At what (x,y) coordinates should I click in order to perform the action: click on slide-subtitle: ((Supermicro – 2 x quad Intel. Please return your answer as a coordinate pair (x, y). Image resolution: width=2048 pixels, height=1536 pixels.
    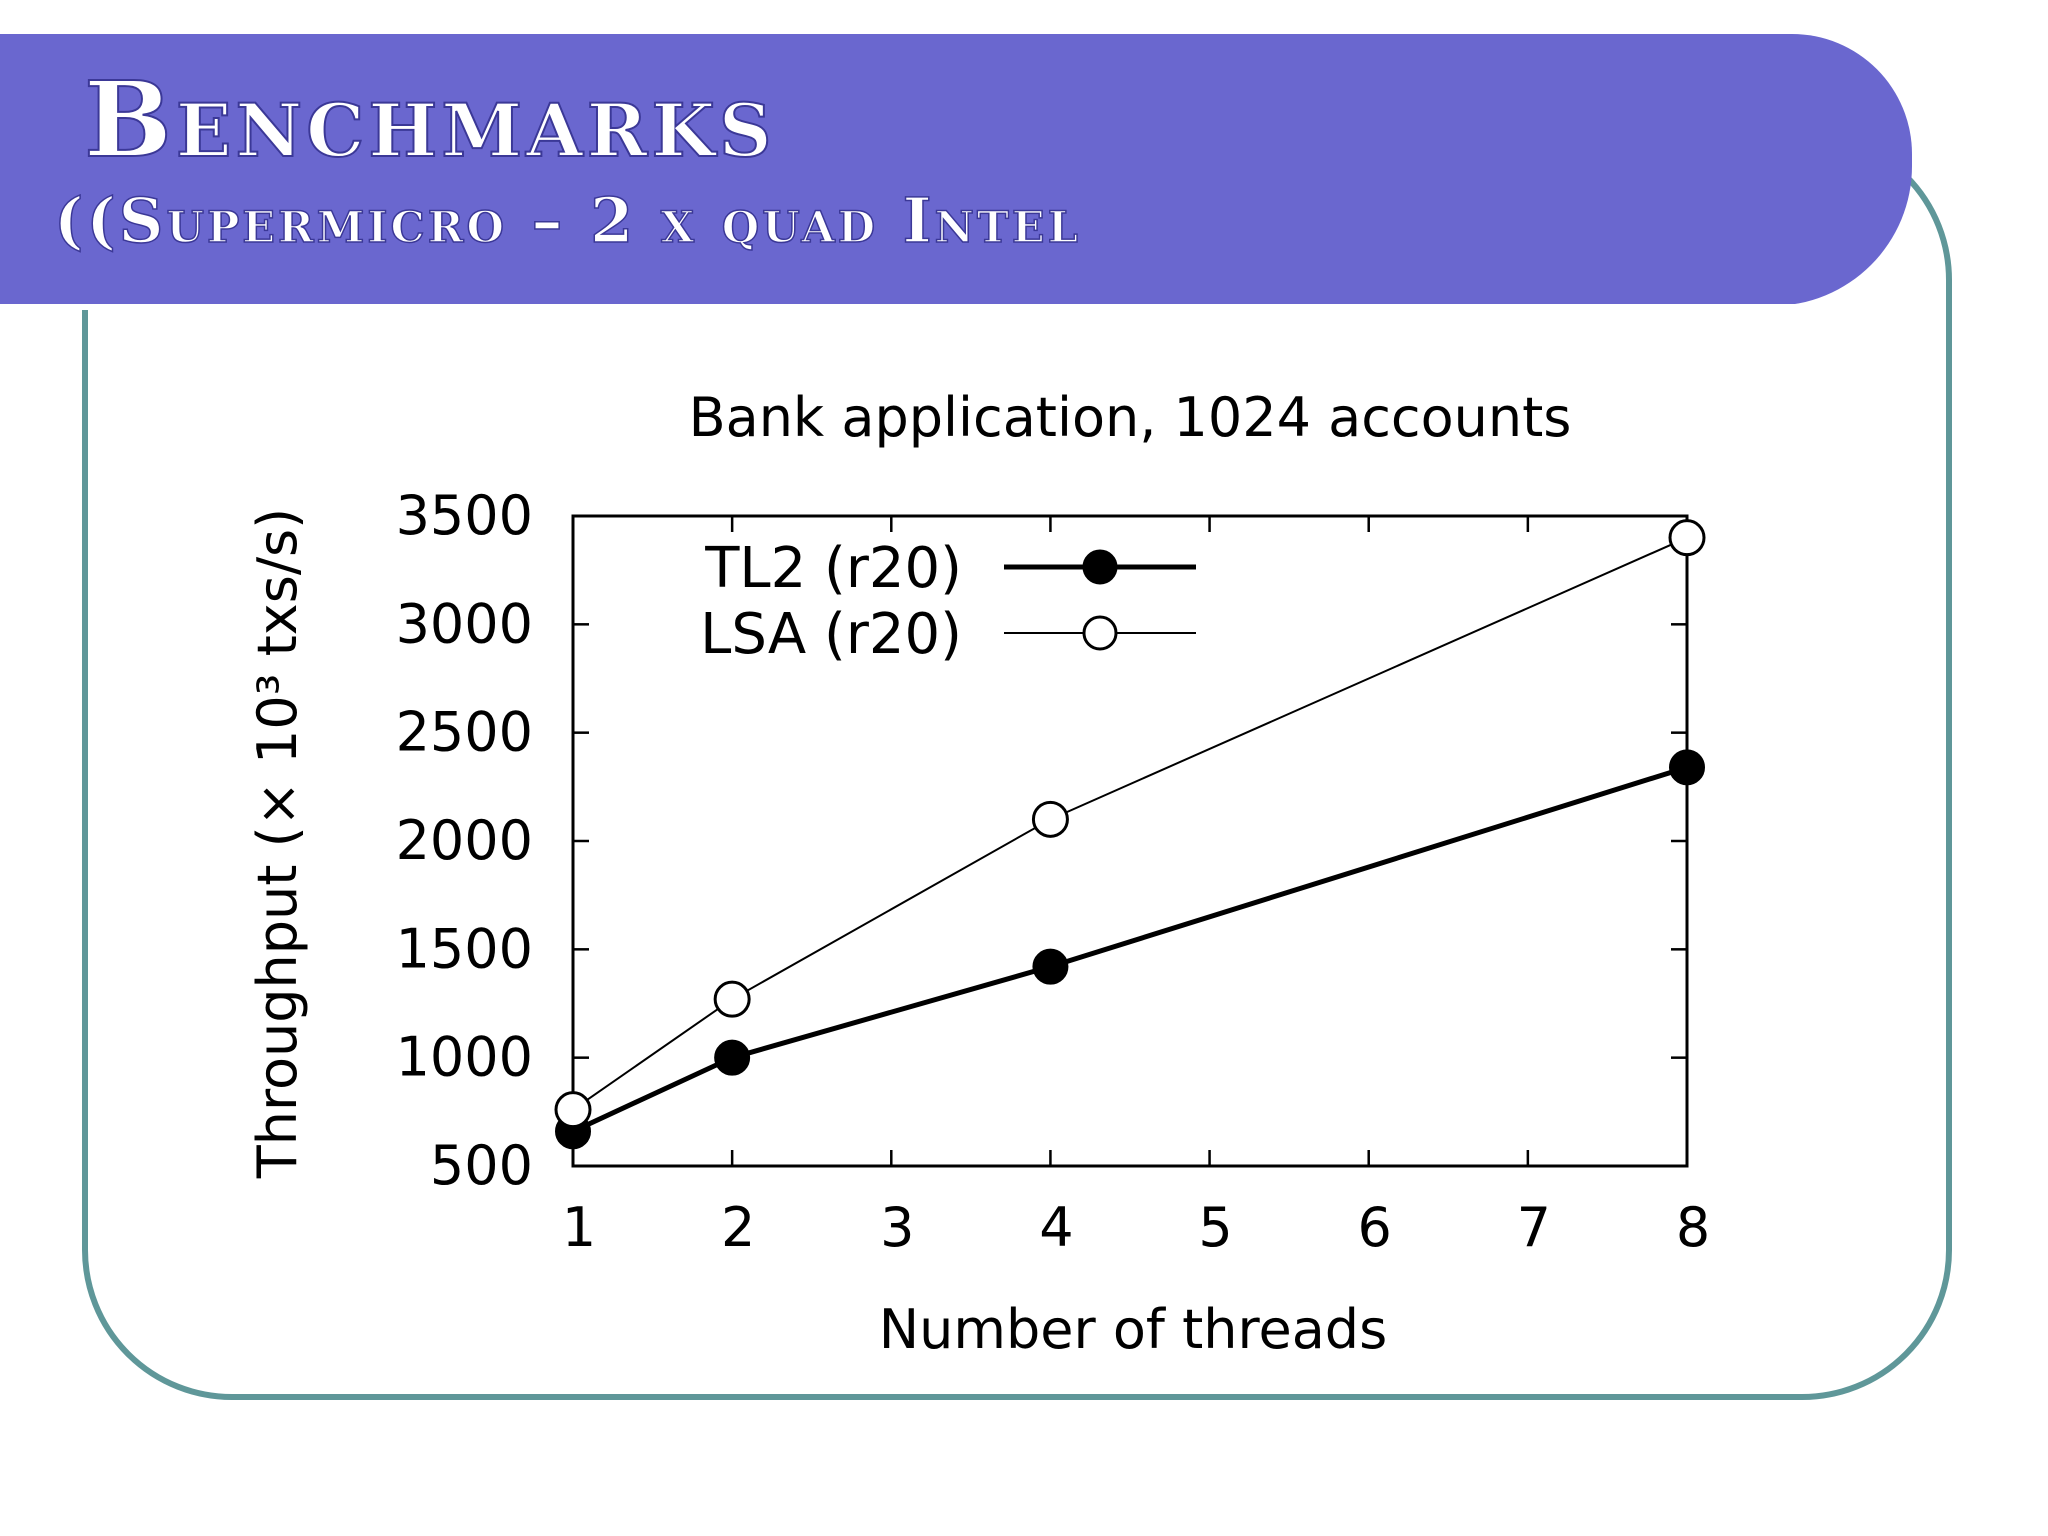
    Looking at the image, I should click on (567, 220).